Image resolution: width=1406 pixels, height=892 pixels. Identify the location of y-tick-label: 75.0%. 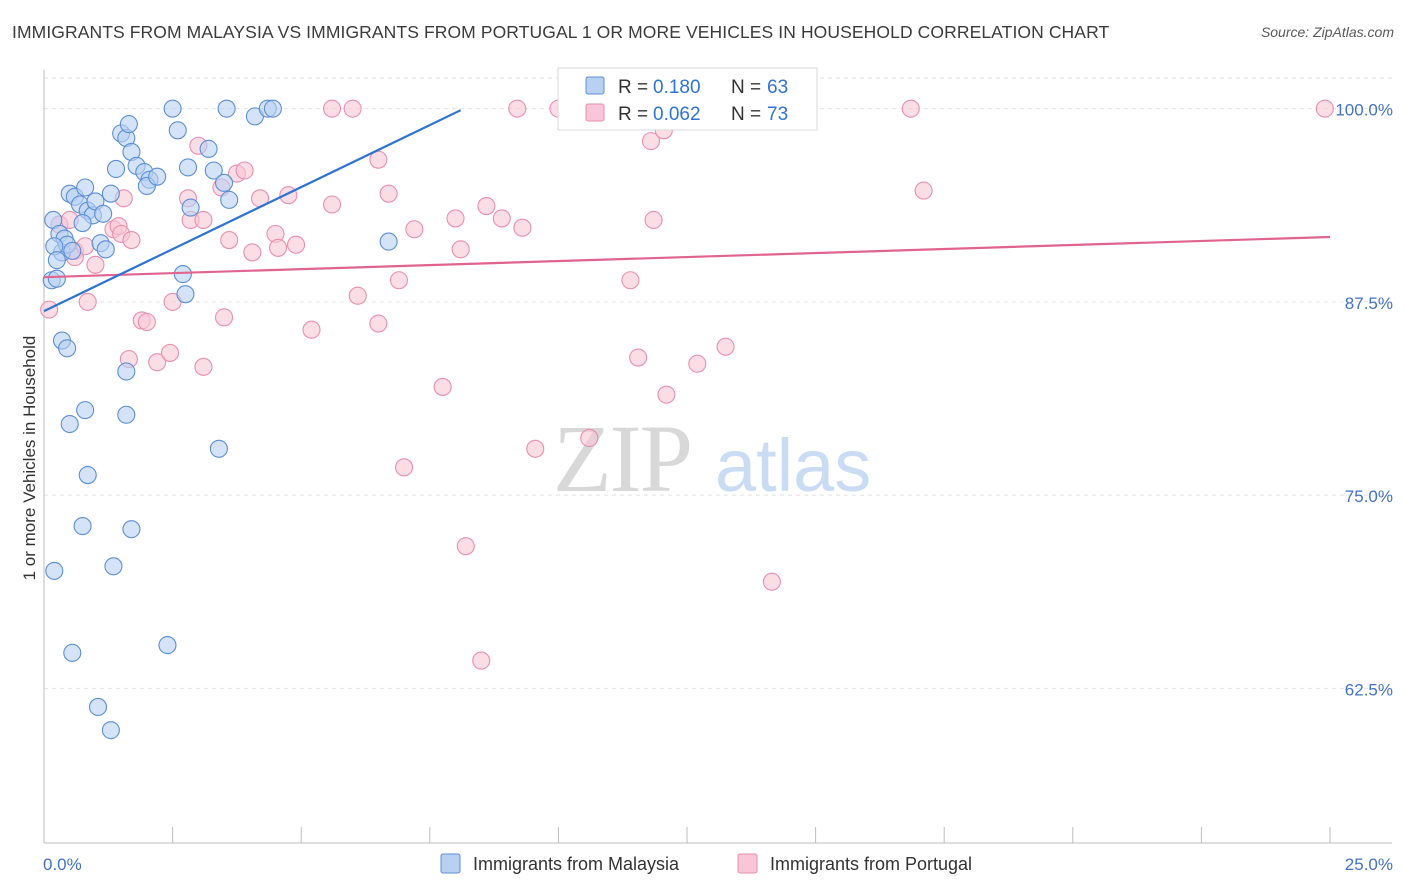
(1369, 496).